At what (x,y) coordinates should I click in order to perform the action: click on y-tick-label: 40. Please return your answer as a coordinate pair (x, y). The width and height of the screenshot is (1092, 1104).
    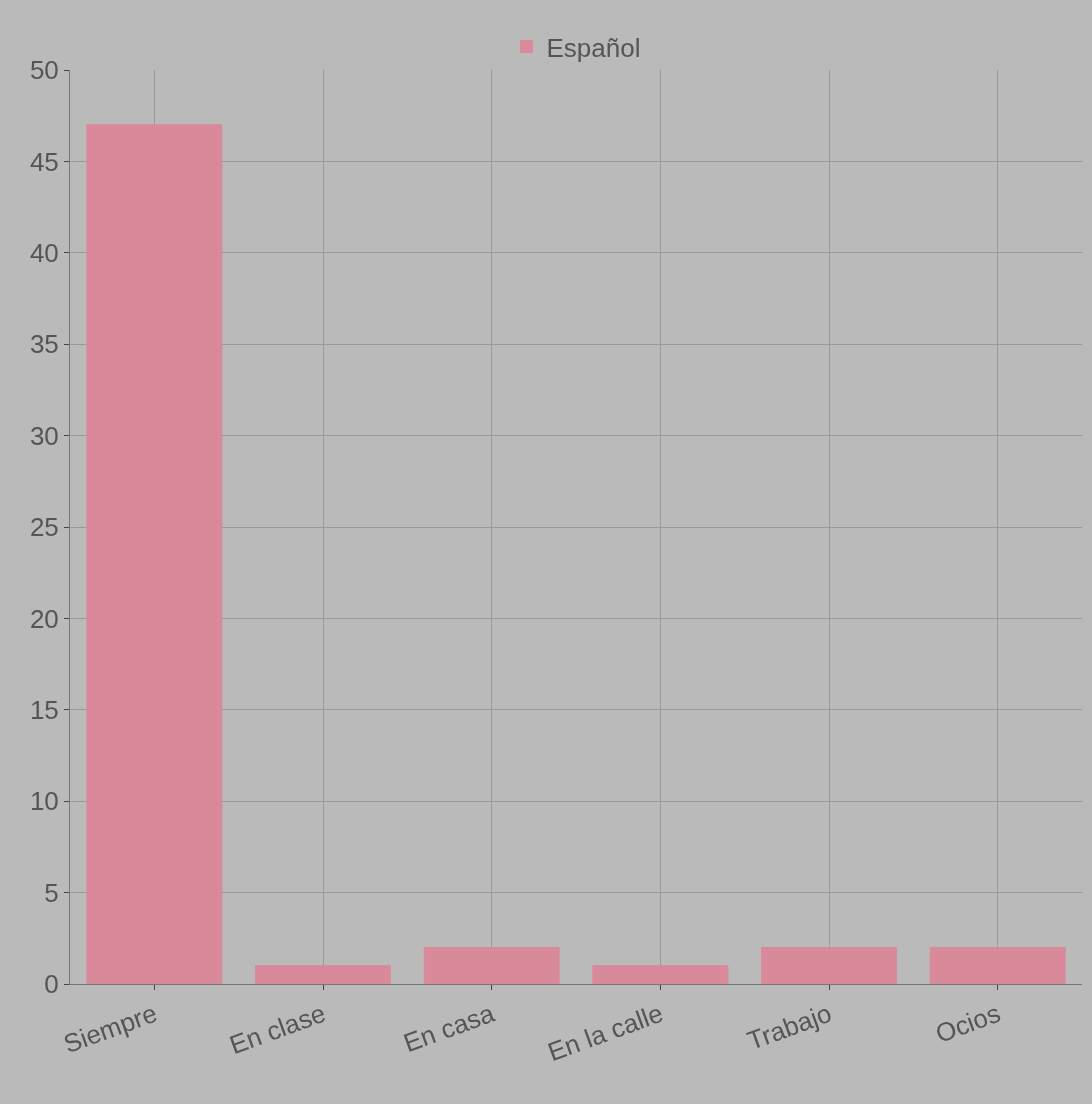
    Looking at the image, I should click on (44, 252).